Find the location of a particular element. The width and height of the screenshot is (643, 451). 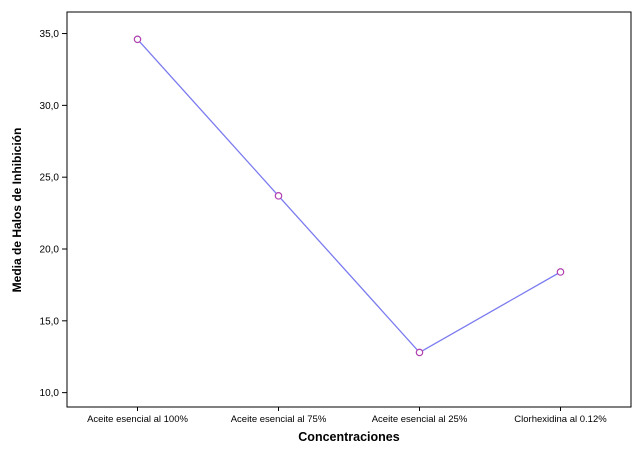

y-axis-label: Media de Halos de Inhibición is located at coordinates (17, 210).